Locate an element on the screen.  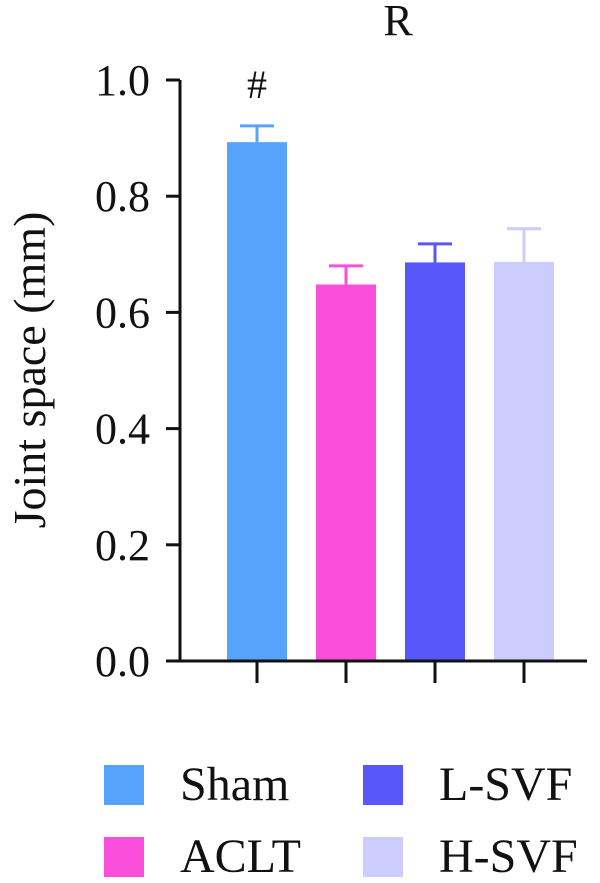
y-tick-label-5: 1.0 is located at coordinates (122, 80).